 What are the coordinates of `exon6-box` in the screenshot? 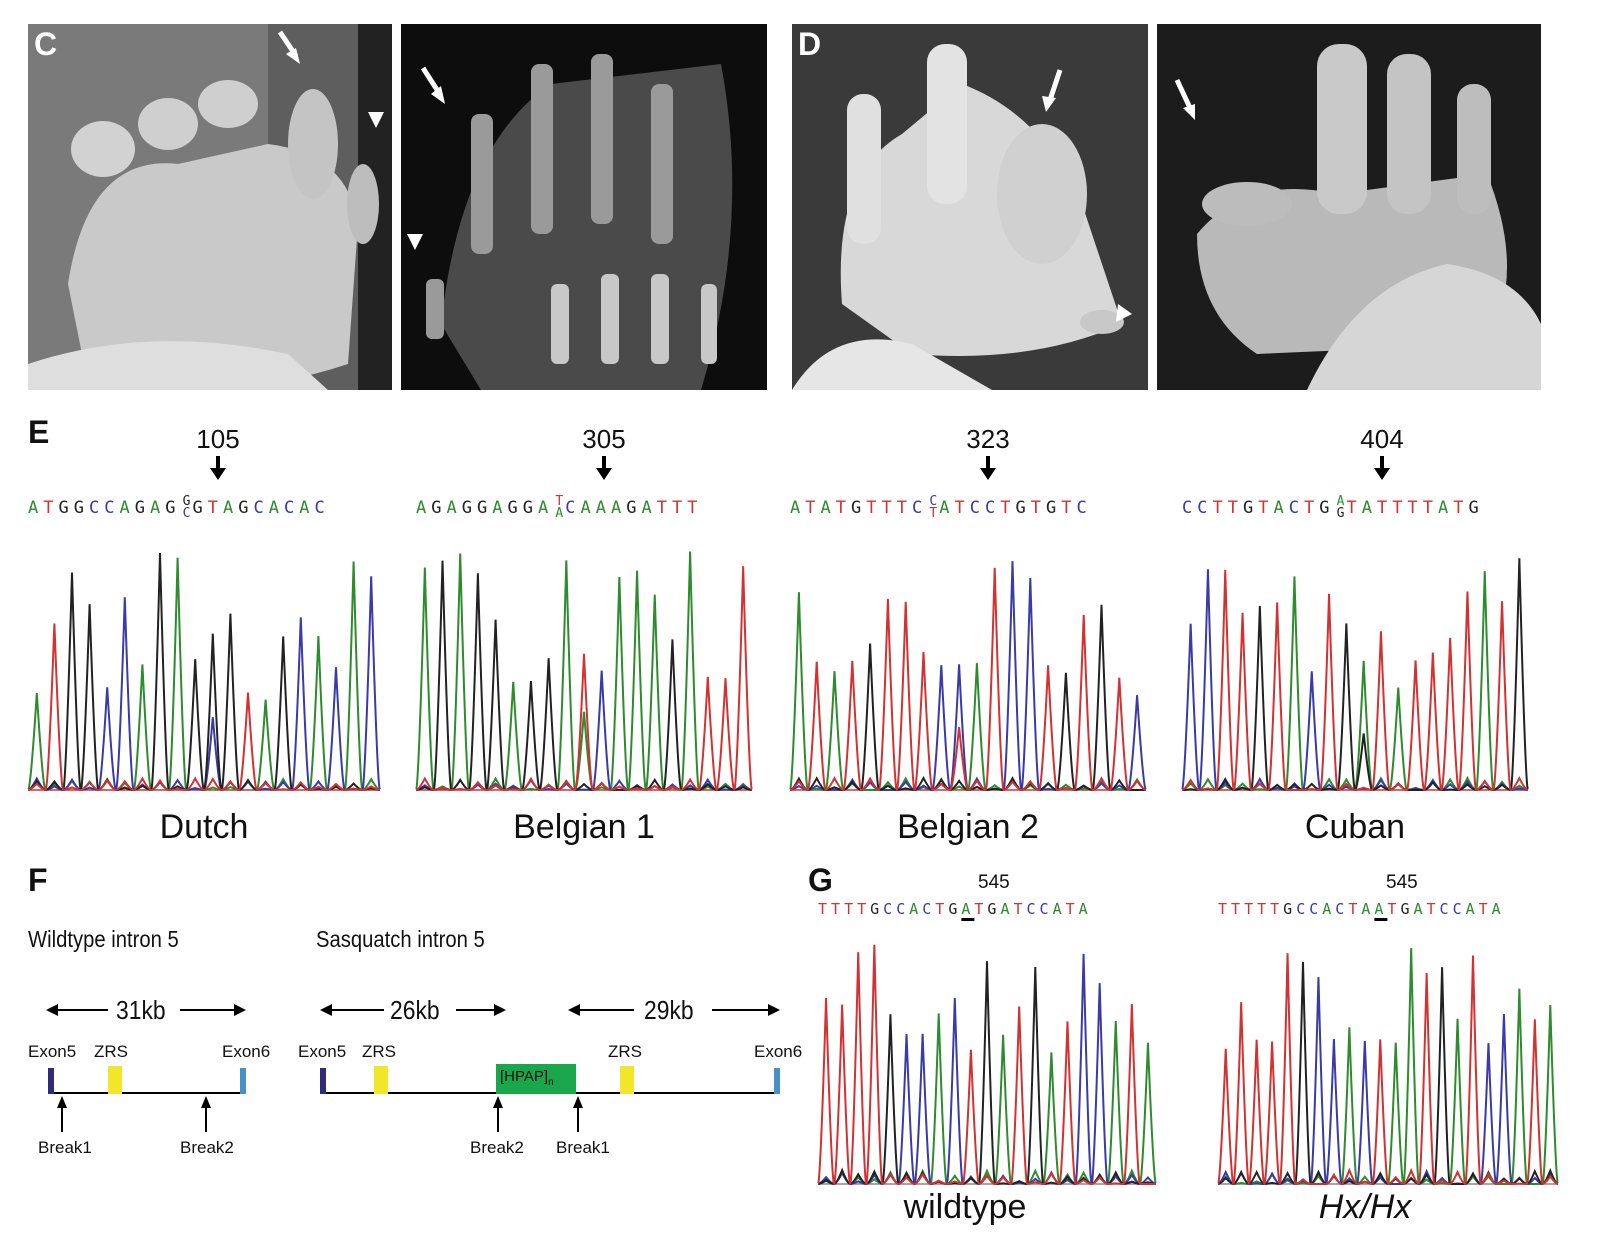 It's located at (777, 1081).